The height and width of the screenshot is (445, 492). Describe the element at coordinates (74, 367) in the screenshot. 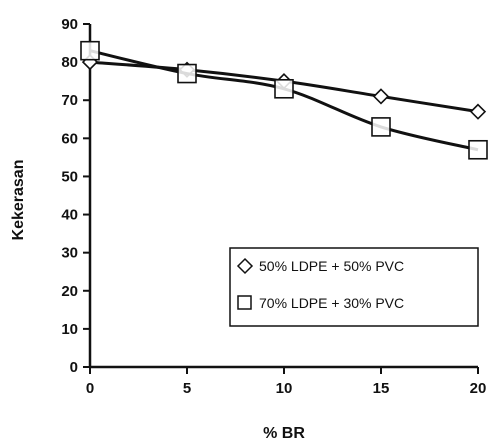

I see `y-tick-label: 0` at that location.